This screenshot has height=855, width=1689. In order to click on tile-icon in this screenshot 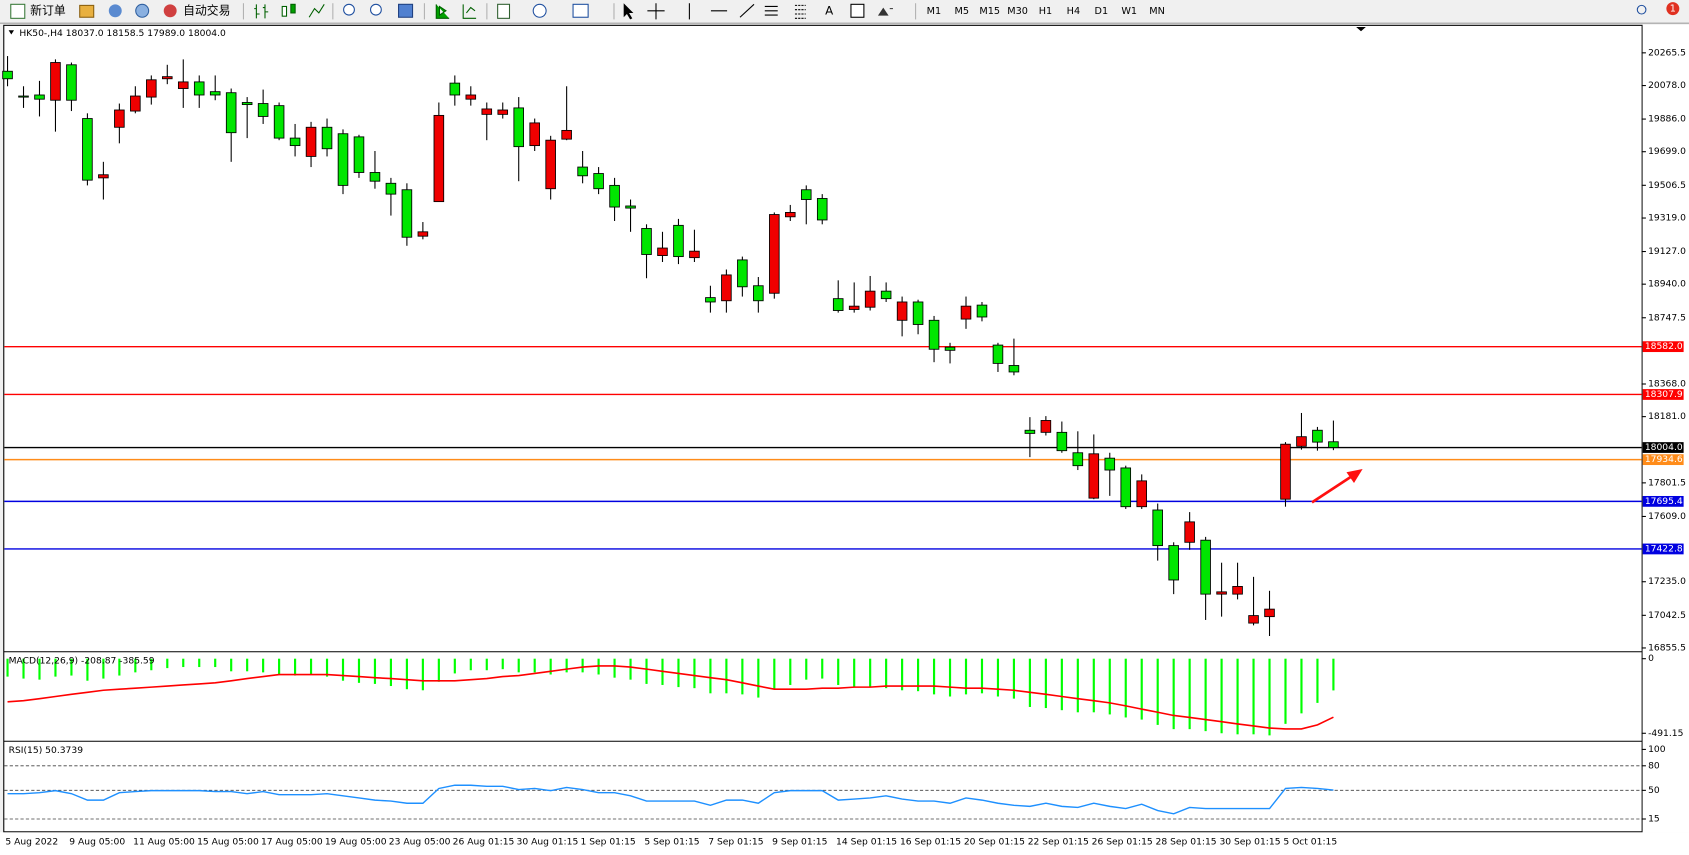, I will do `click(406, 10)`.